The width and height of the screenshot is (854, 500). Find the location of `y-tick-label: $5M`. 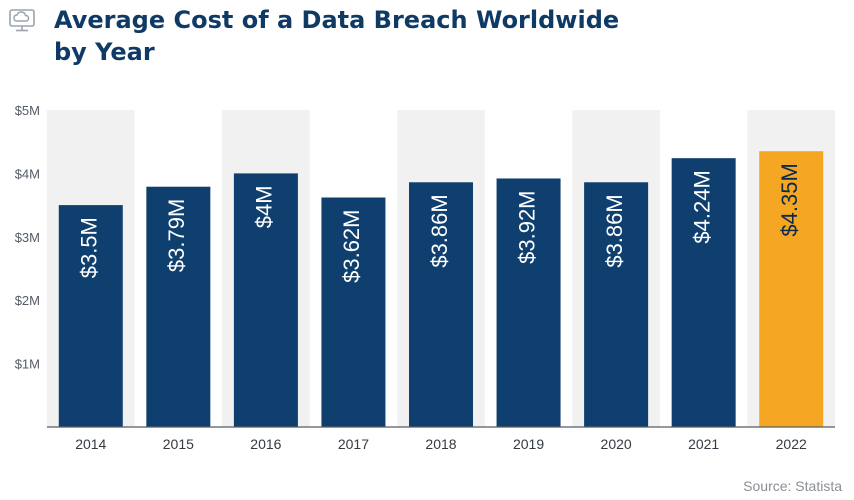

y-tick-label: $5M is located at coordinates (27, 110).